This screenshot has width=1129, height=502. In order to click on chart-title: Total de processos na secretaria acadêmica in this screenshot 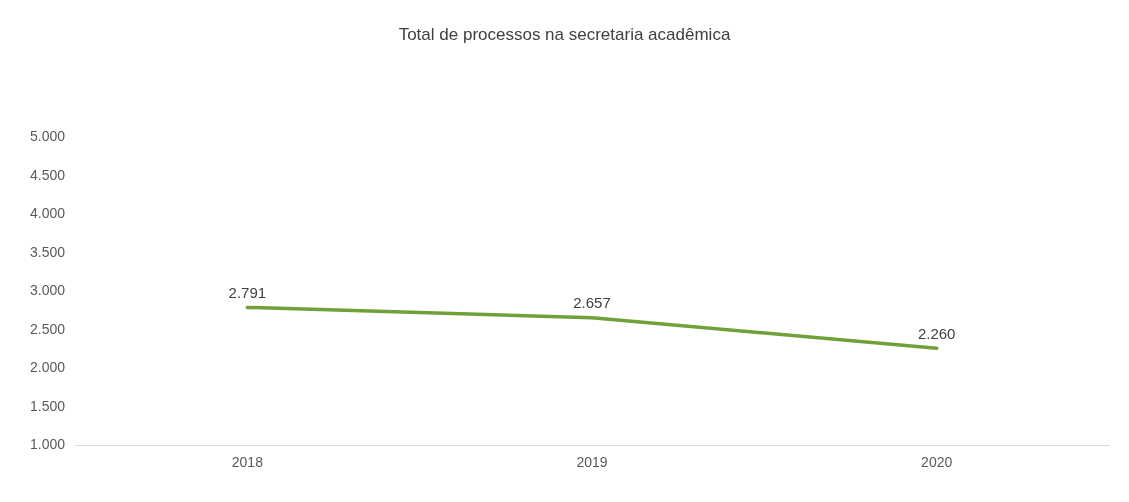, I will do `click(564, 34)`.